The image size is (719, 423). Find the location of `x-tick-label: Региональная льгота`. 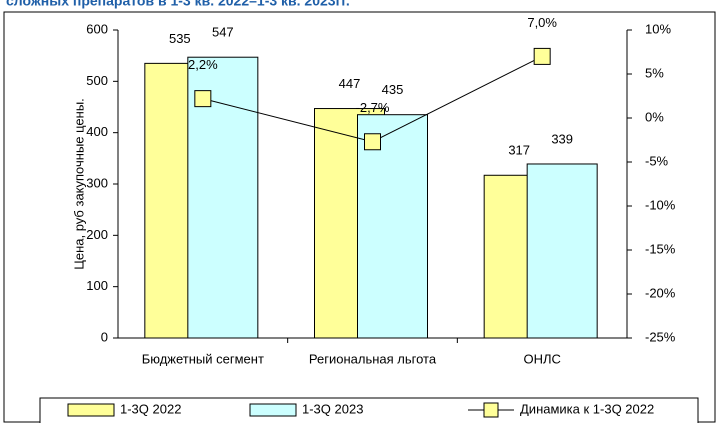

x-tick-label: Региональная льгота is located at coordinates (373, 358).